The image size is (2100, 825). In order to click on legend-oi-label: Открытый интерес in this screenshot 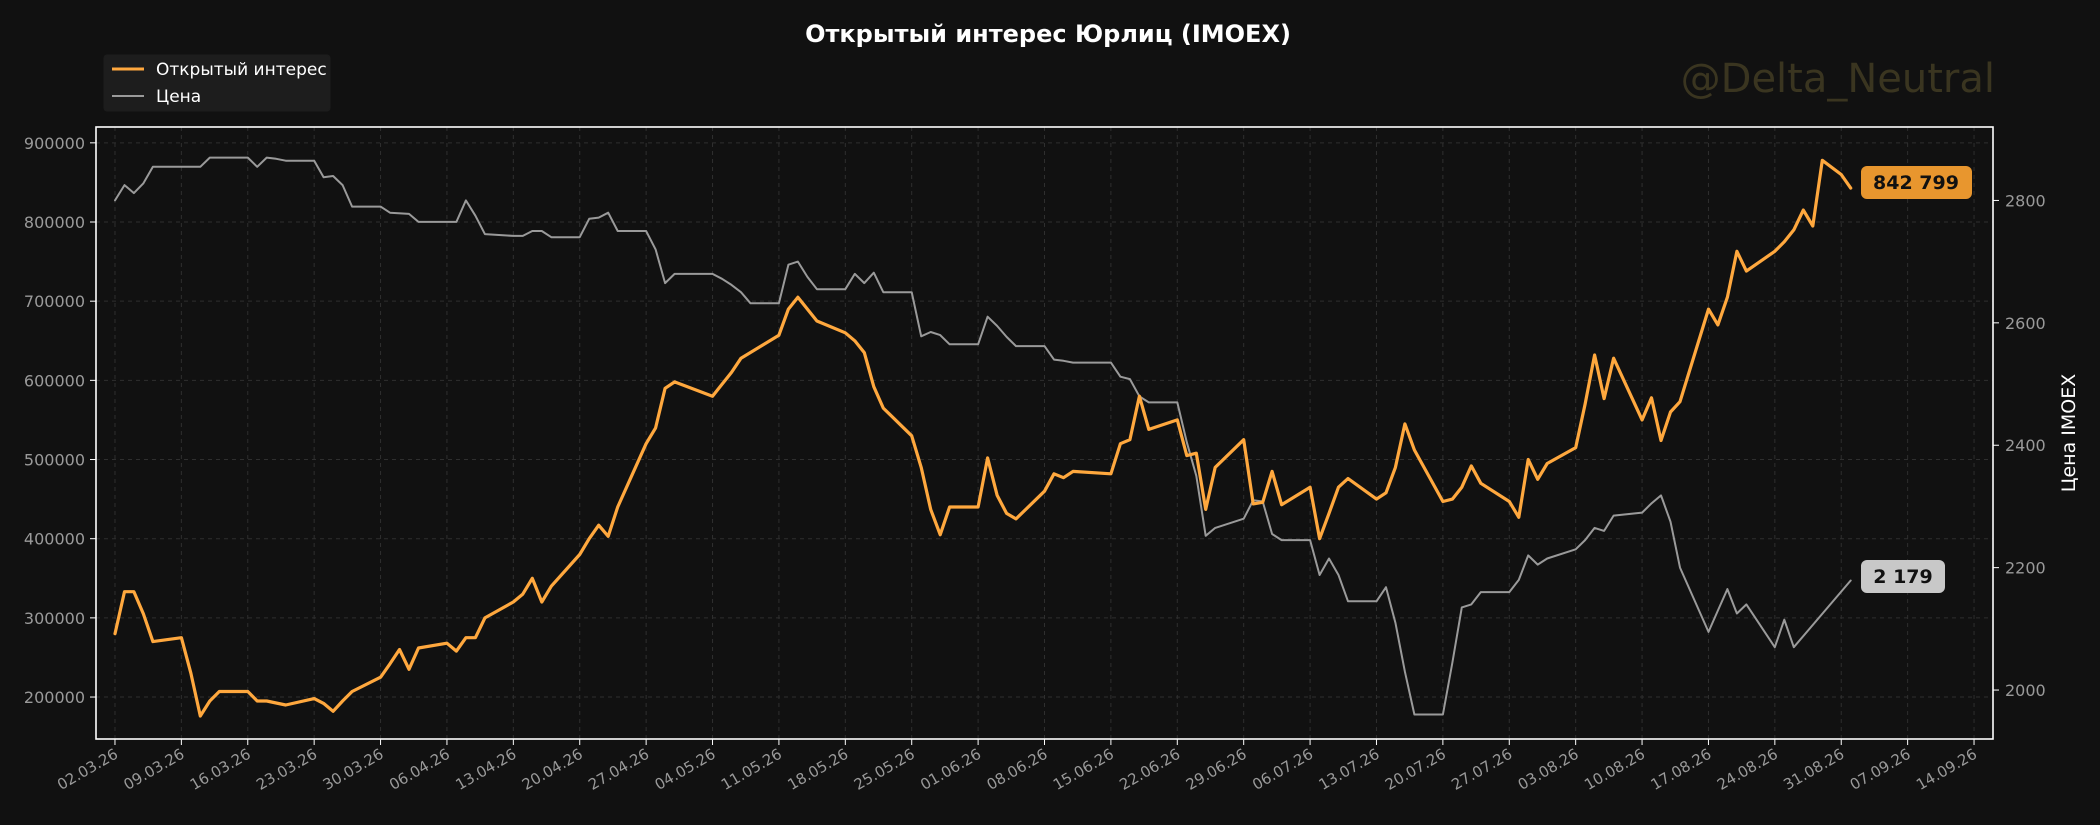, I will do `click(241, 70)`.